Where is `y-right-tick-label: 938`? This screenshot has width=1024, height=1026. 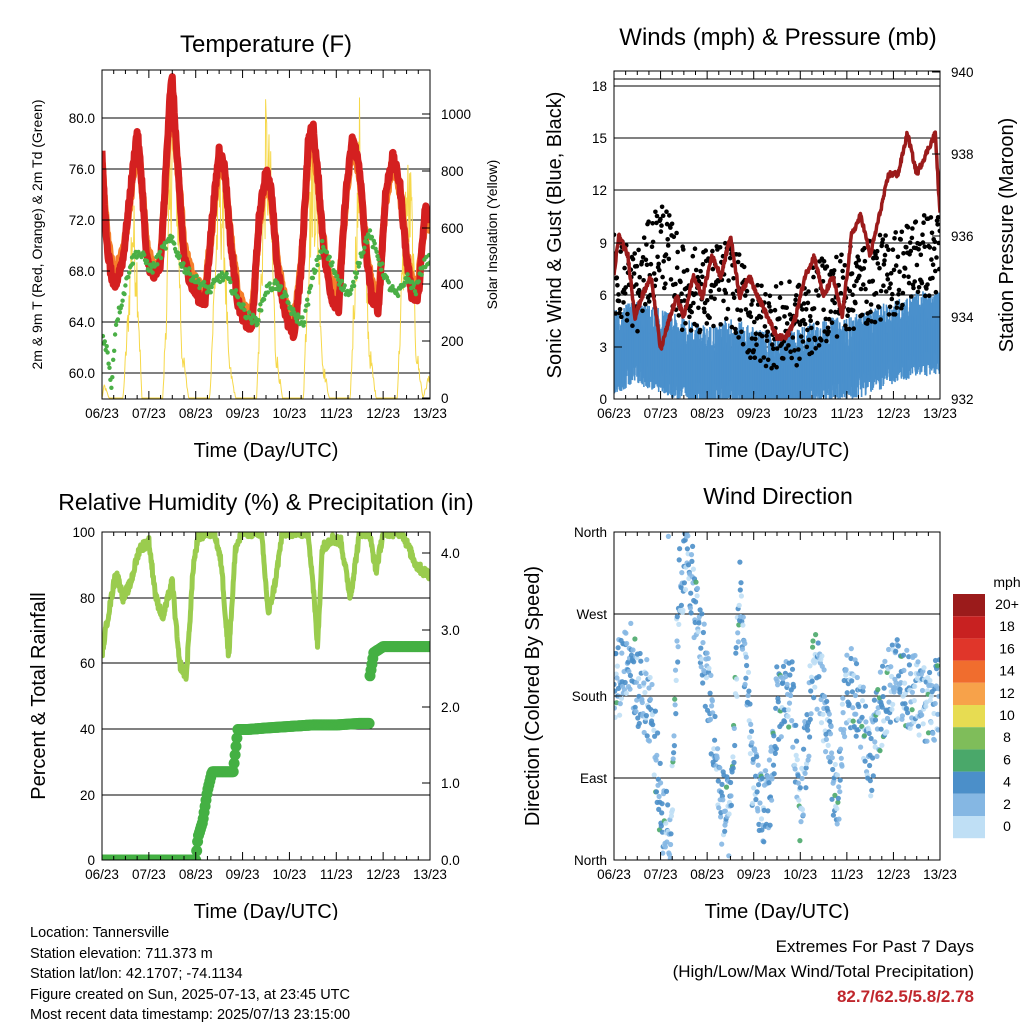 y-right-tick-label: 938 is located at coordinates (962, 154).